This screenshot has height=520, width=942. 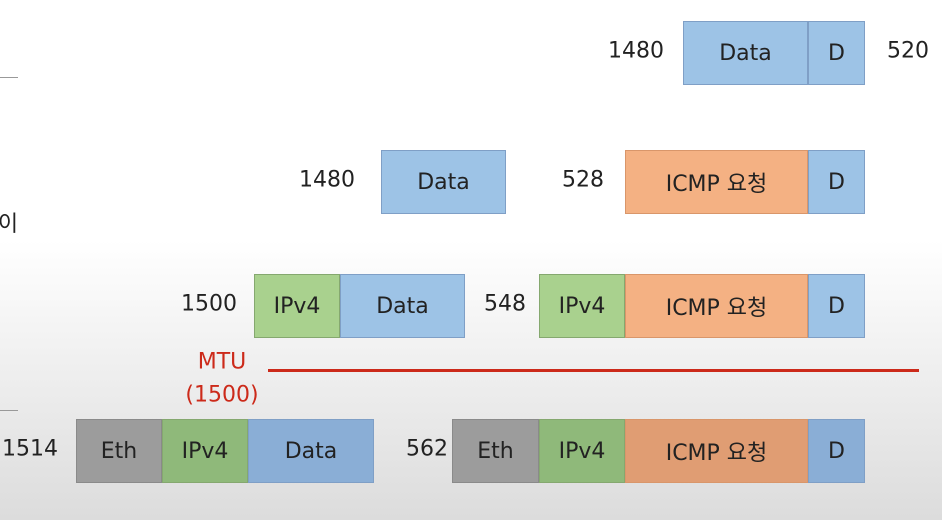 I want to click on mtu-value: (1500), so click(x=222, y=395).